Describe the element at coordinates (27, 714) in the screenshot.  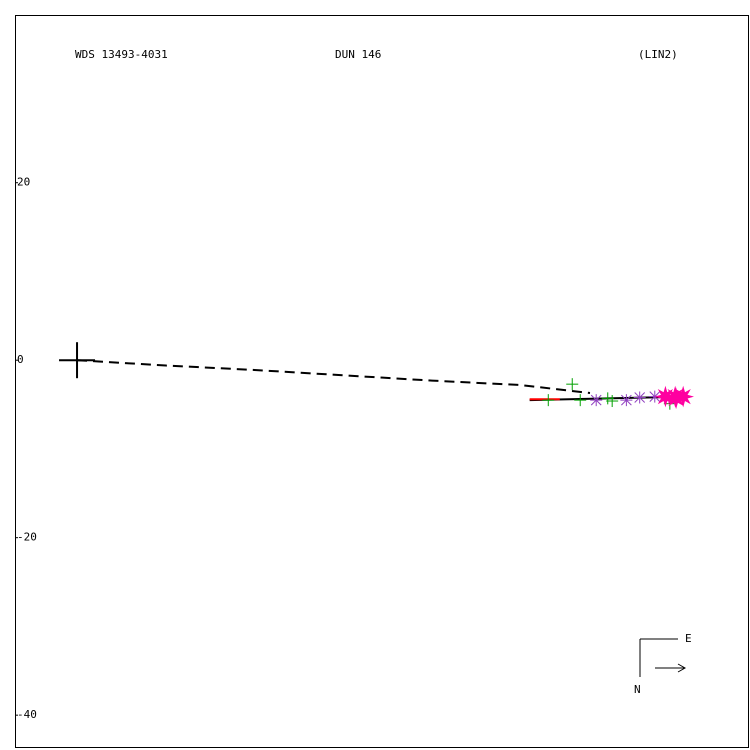
I see `y-tick-label: -40` at that location.